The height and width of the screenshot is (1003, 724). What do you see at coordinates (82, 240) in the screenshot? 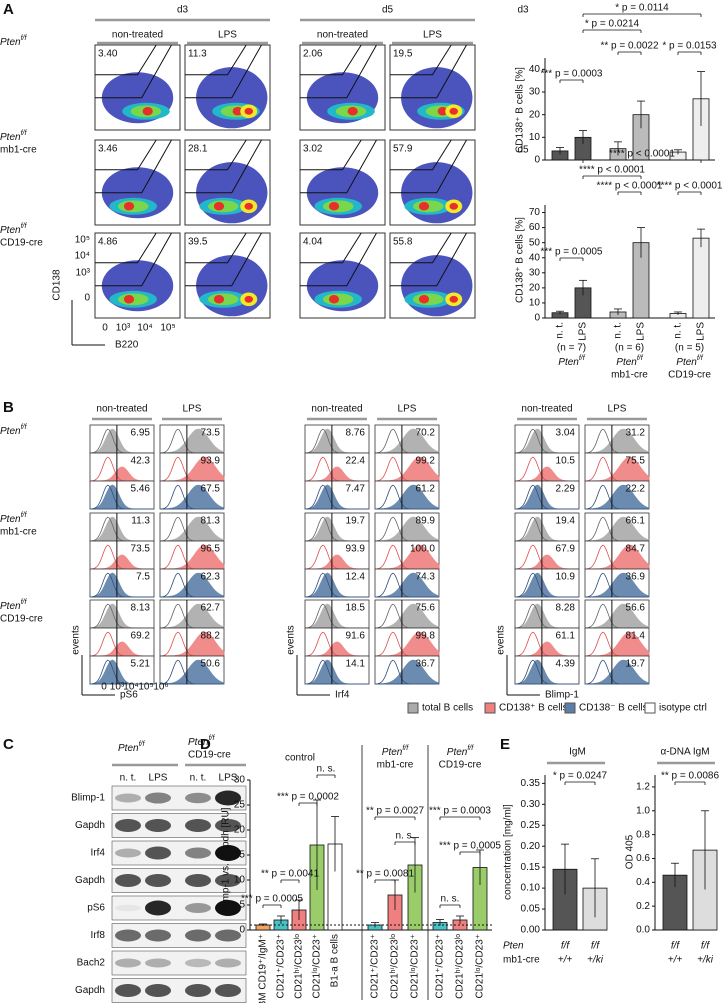
I see `y-tick-label: 10⁵` at bounding box center [82, 240].